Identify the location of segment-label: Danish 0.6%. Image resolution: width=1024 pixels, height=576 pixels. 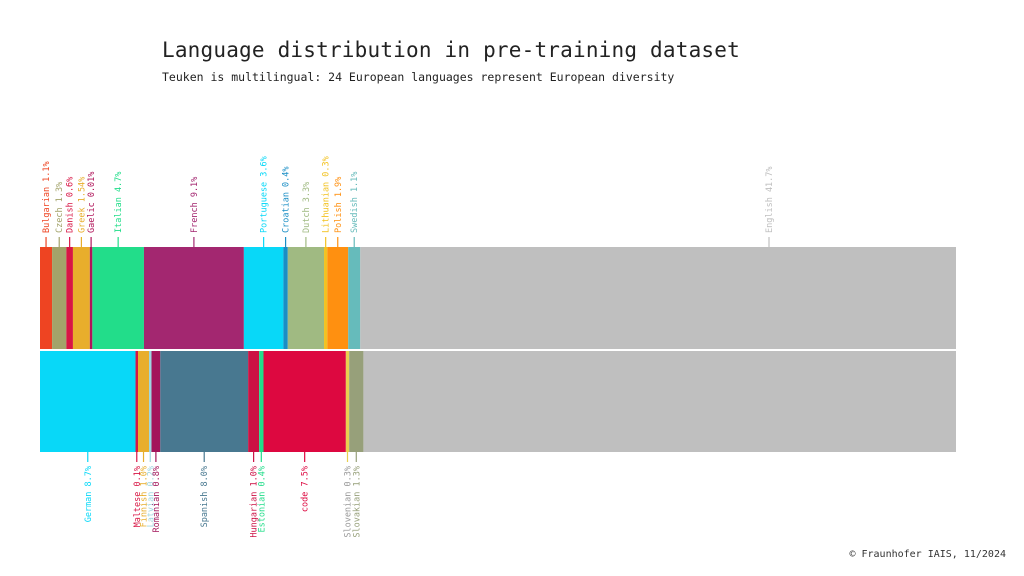
(71, 205).